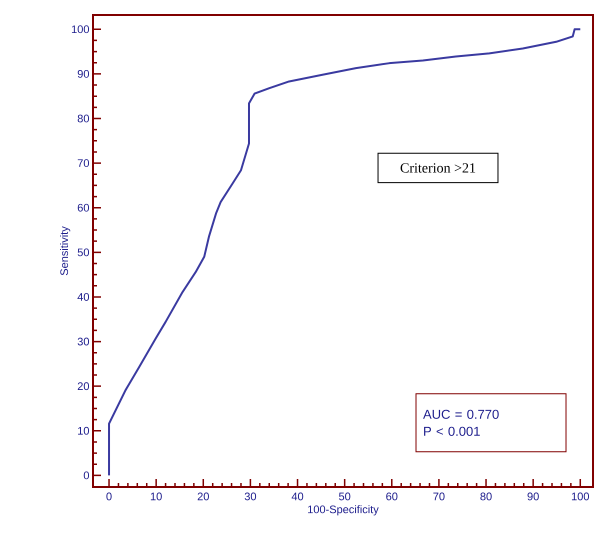 Image resolution: width=601 pixels, height=547 pixels. Describe the element at coordinates (438, 168) in the screenshot. I see `annotation: Criterion >21` at that location.